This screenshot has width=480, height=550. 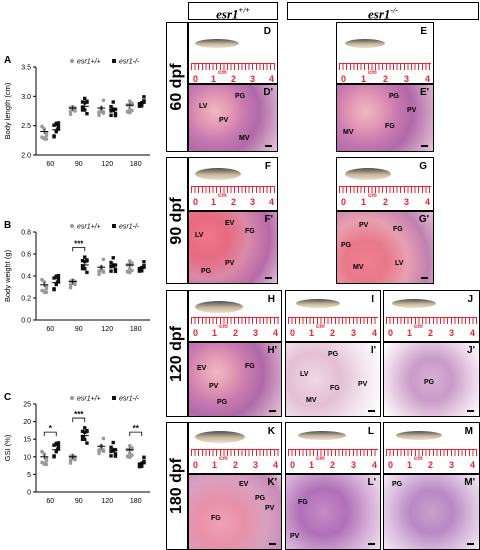 What do you see at coordinates (423, 166) in the screenshot?
I see `panel-label-g: G` at bounding box center [423, 166].